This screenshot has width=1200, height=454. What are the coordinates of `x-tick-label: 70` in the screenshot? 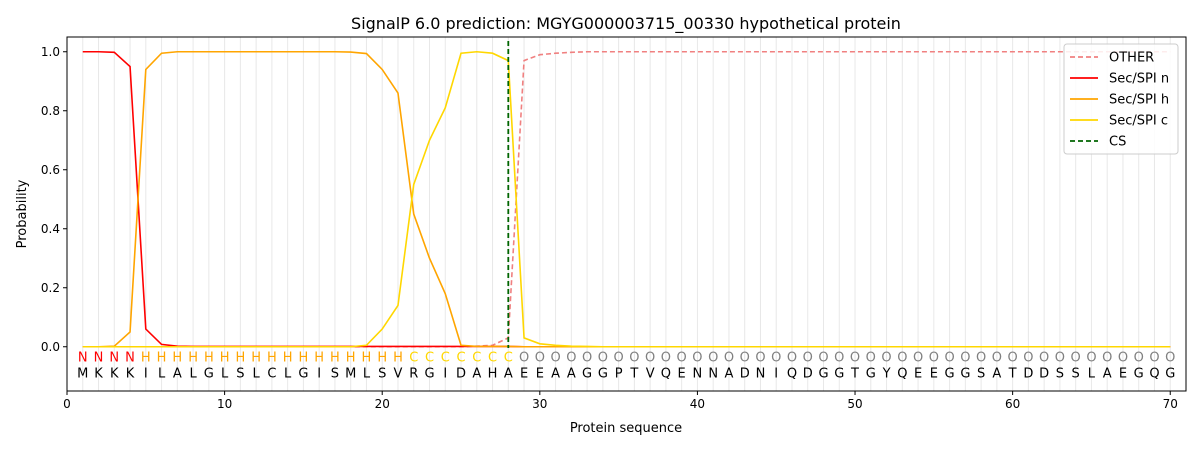 It's located at (1170, 404).